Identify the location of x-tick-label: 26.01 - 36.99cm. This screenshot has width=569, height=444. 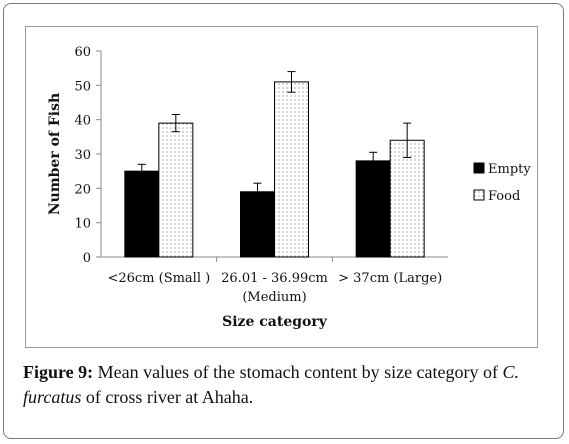
(274, 278).